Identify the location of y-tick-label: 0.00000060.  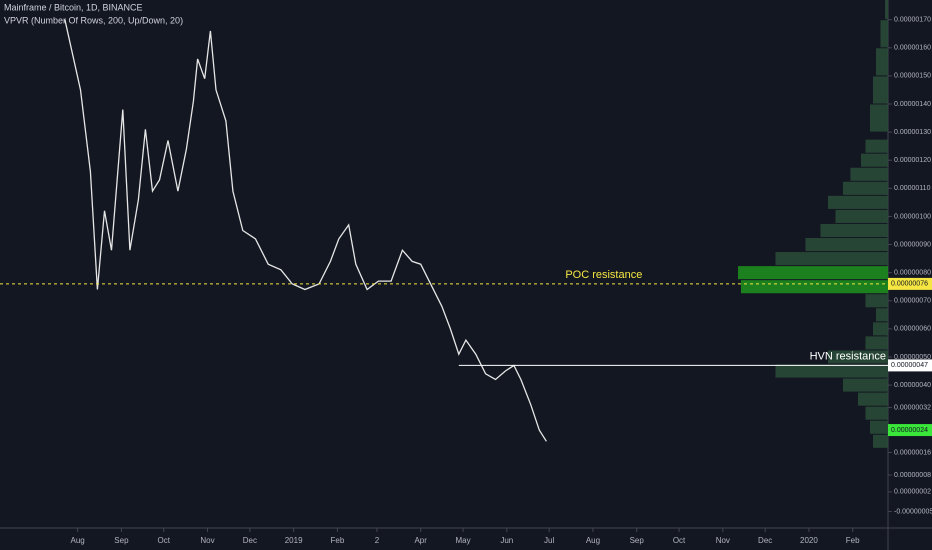
(912, 329).